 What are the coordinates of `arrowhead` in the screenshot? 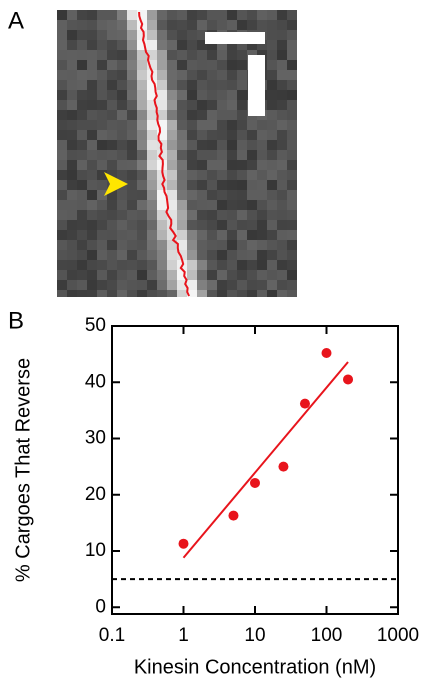 It's located at (116, 184).